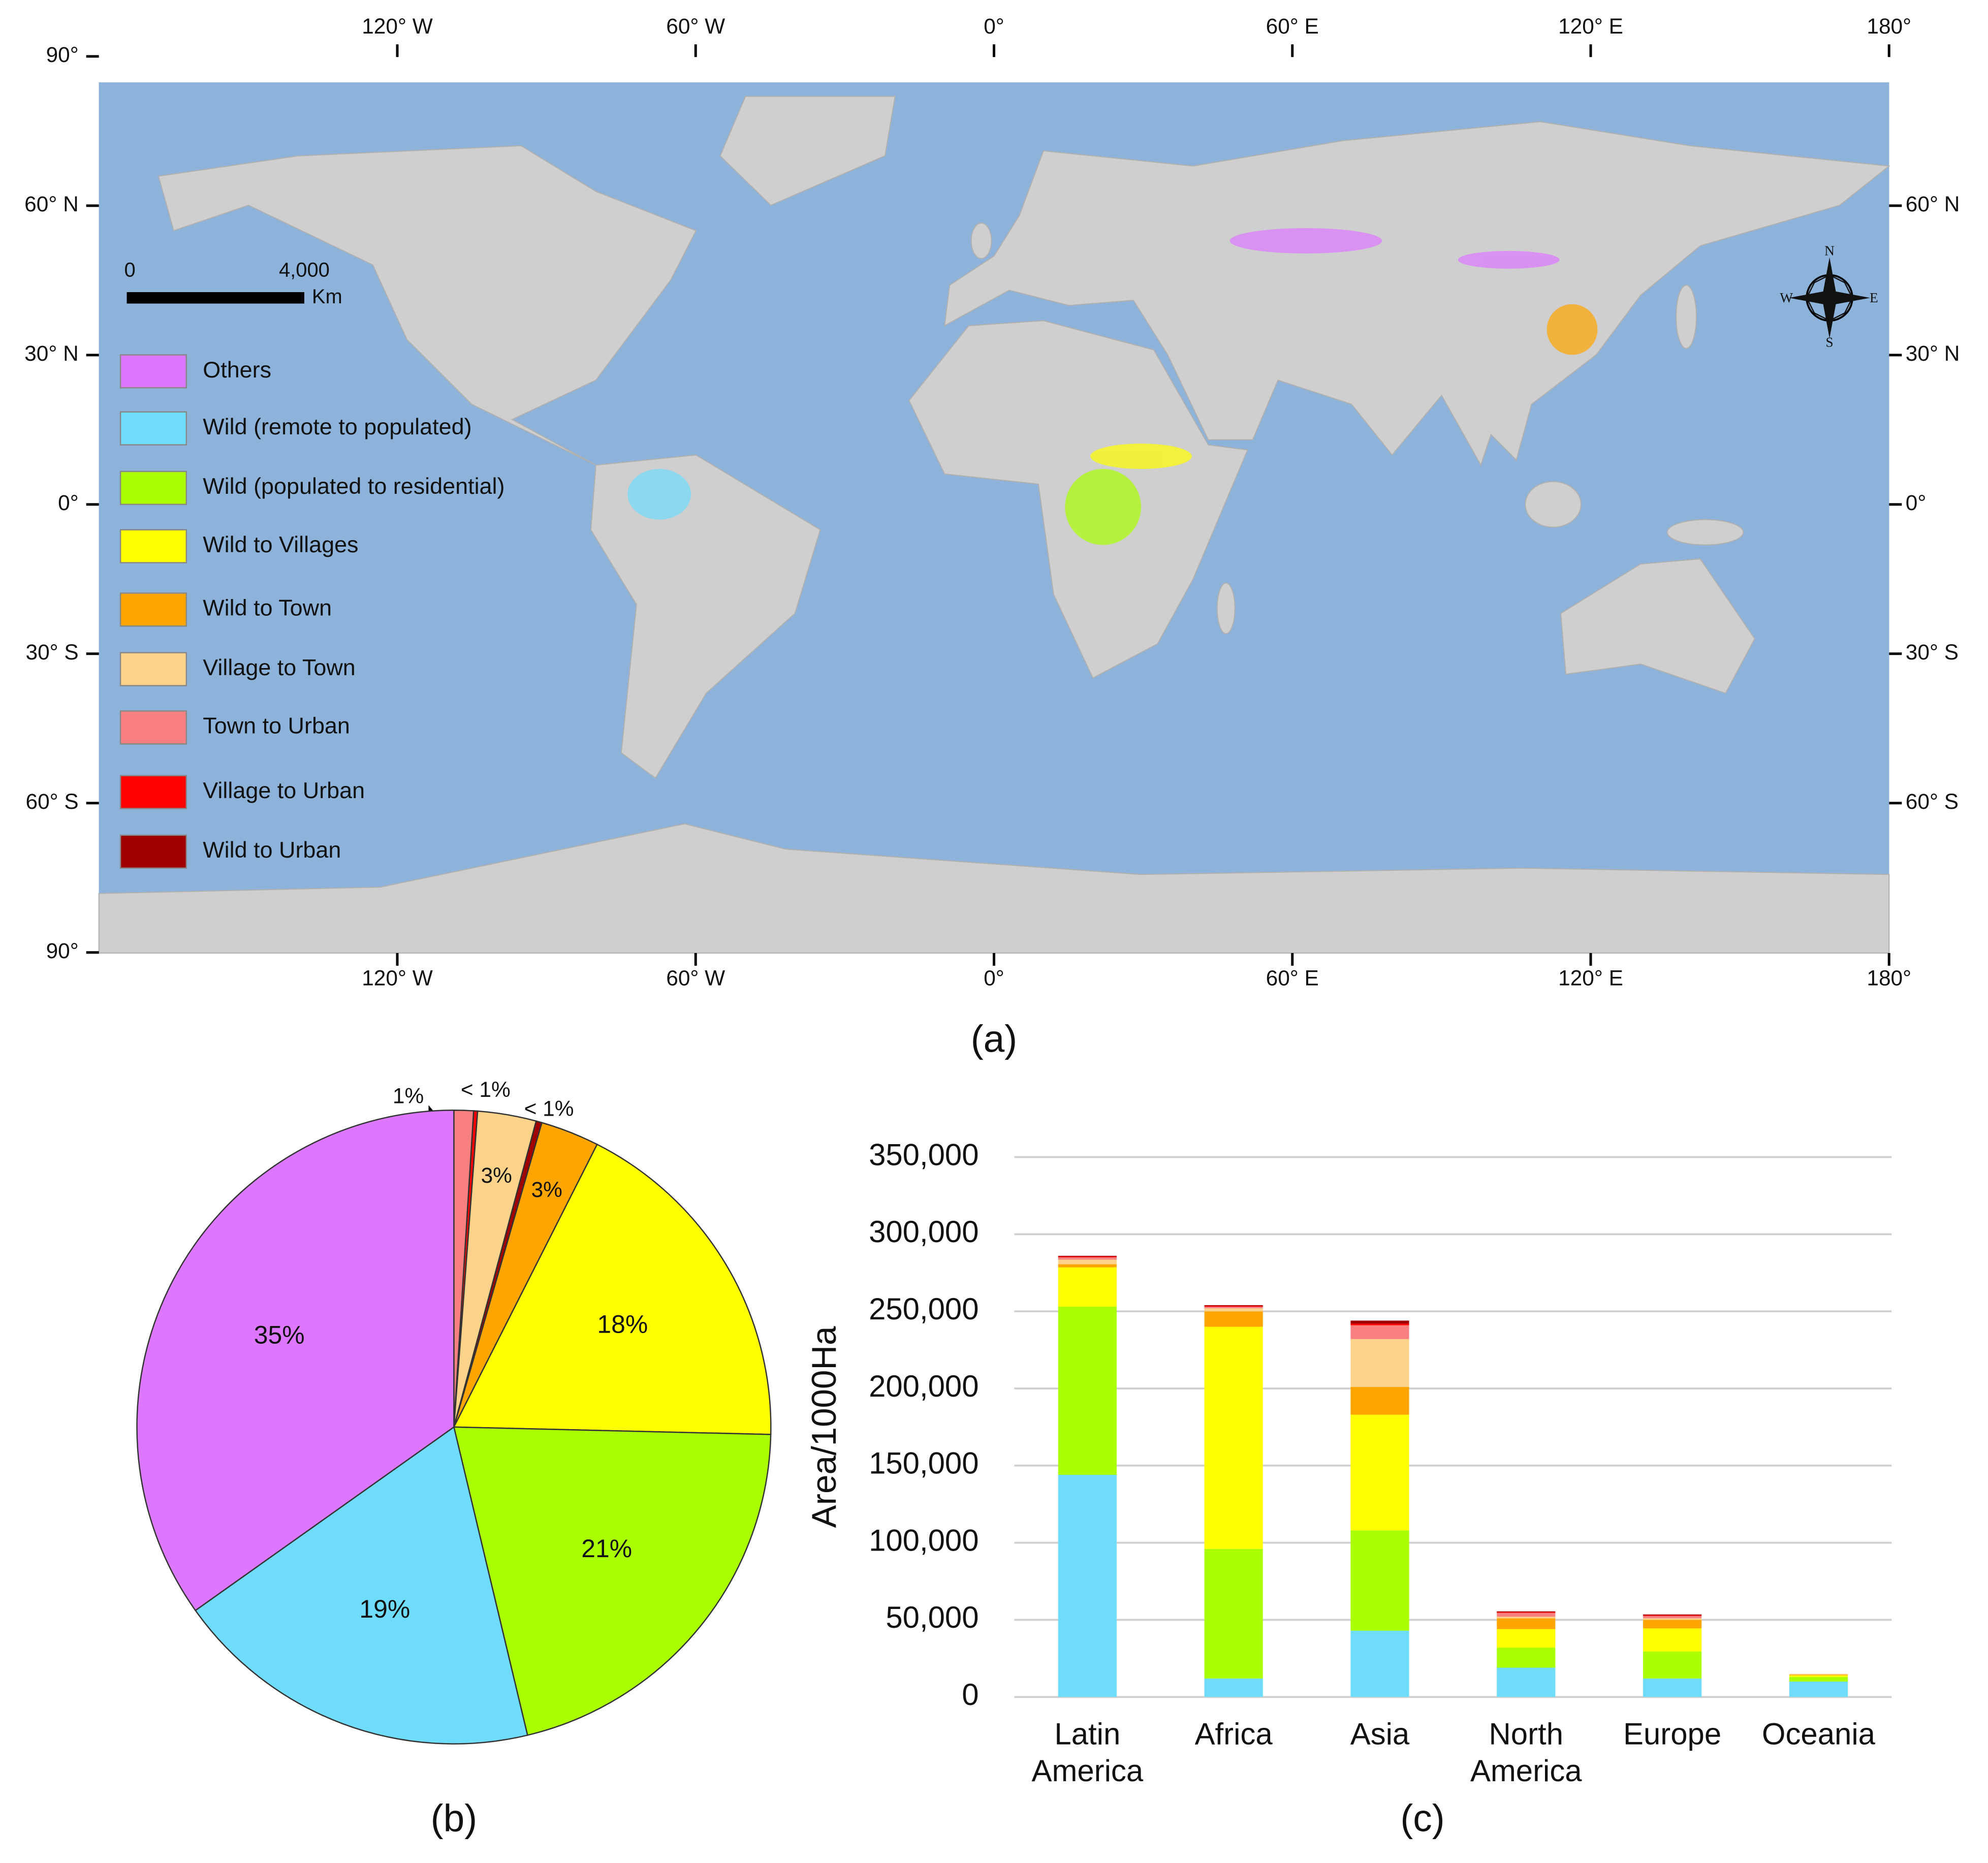 Image resolution: width=1988 pixels, height=1863 pixels. I want to click on legend-label: Wild to Urban, so click(272, 850).